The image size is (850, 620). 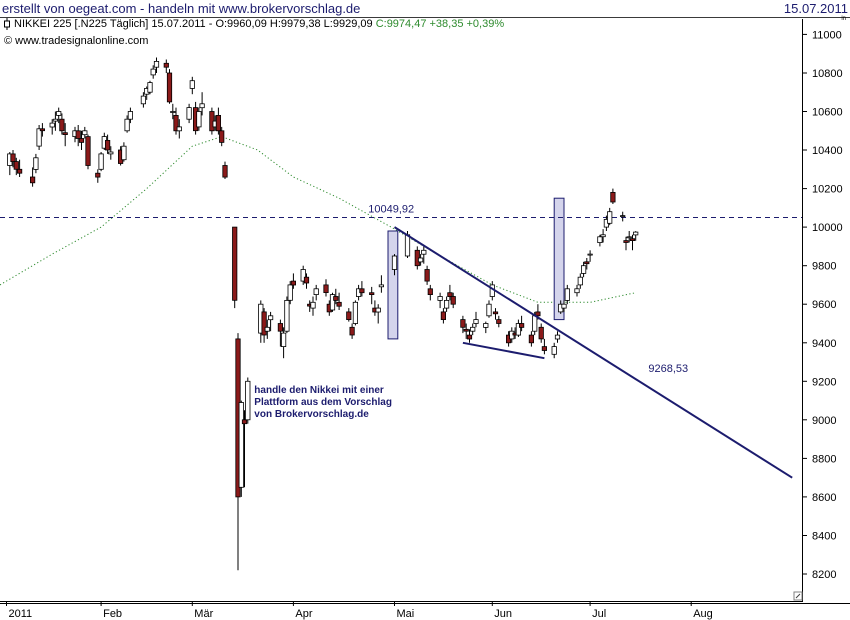 What do you see at coordinates (76, 41) in the screenshot?
I see `copyright: © www.tradesignalonline.com` at bounding box center [76, 41].